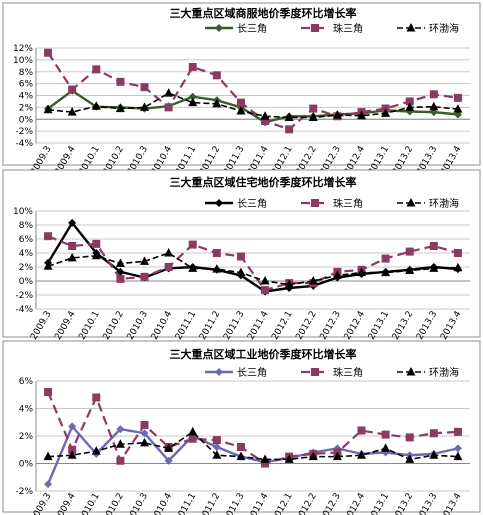 The image size is (483, 515). I want to click on y-tick-label: 0%, so click(26, 282).